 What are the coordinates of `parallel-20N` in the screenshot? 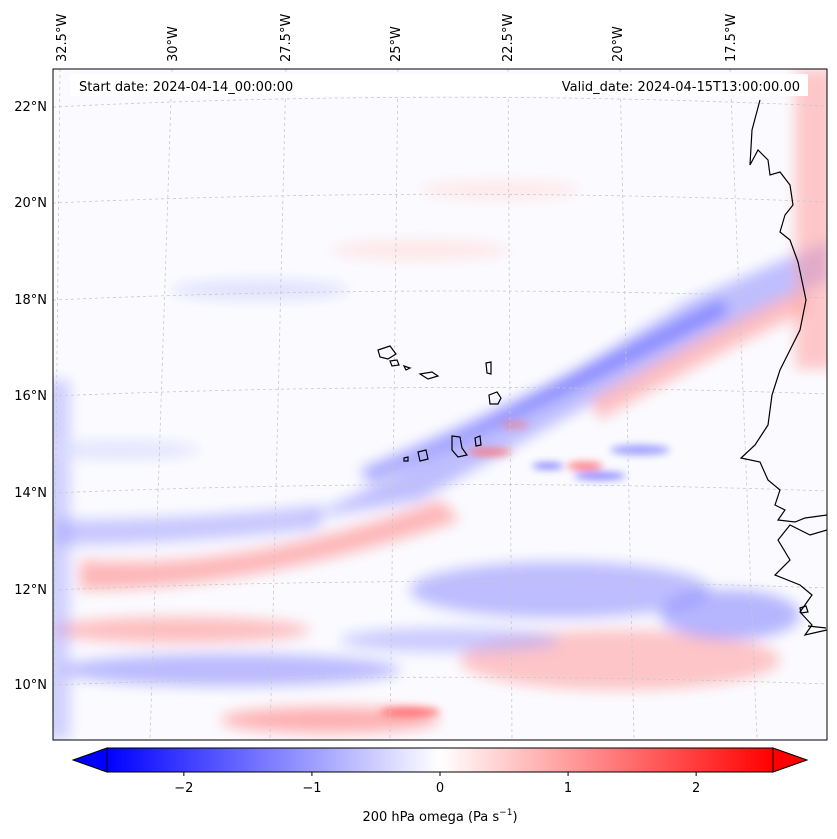 It's located at (440, 198).